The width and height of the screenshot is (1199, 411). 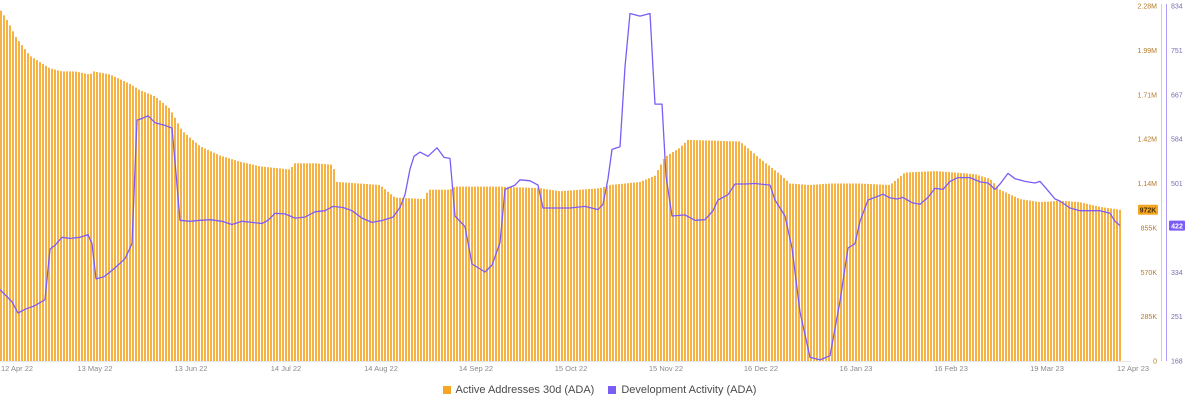 What do you see at coordinates (191, 368) in the screenshot?
I see `x-tick-label: 13 Jun 22` at bounding box center [191, 368].